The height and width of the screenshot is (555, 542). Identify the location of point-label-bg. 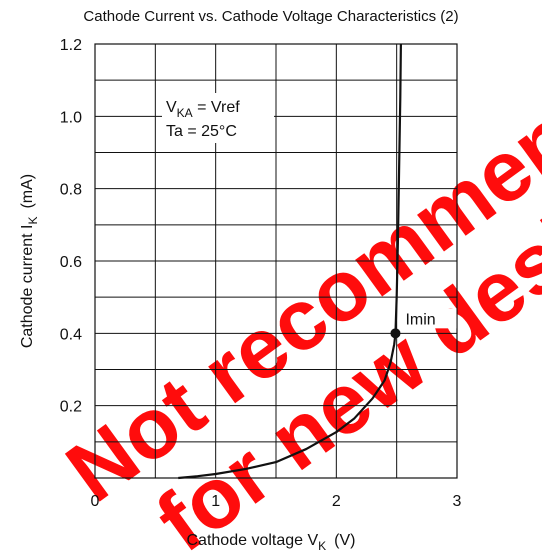
(429, 318).